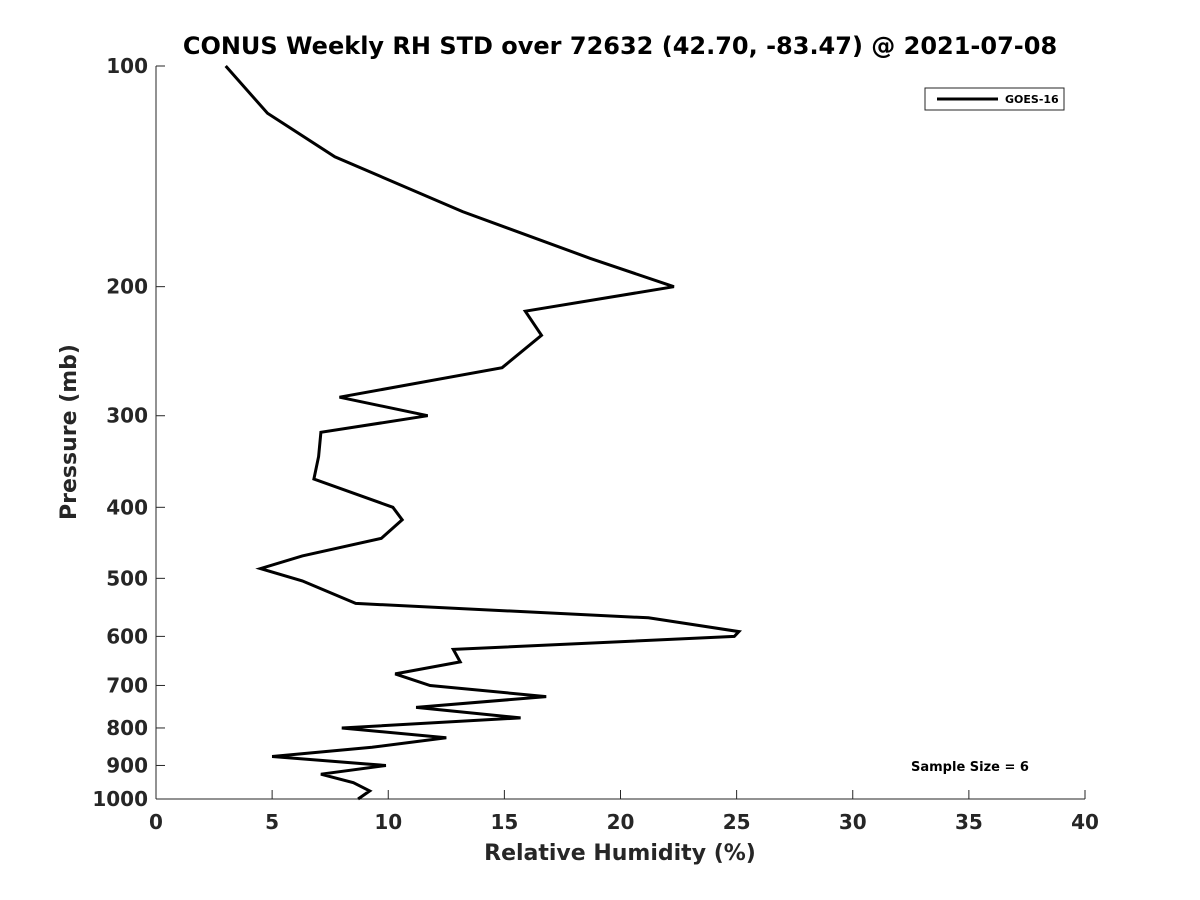 The height and width of the screenshot is (900, 1200). I want to click on y-axis-title: Pressure (mb), so click(69, 432).